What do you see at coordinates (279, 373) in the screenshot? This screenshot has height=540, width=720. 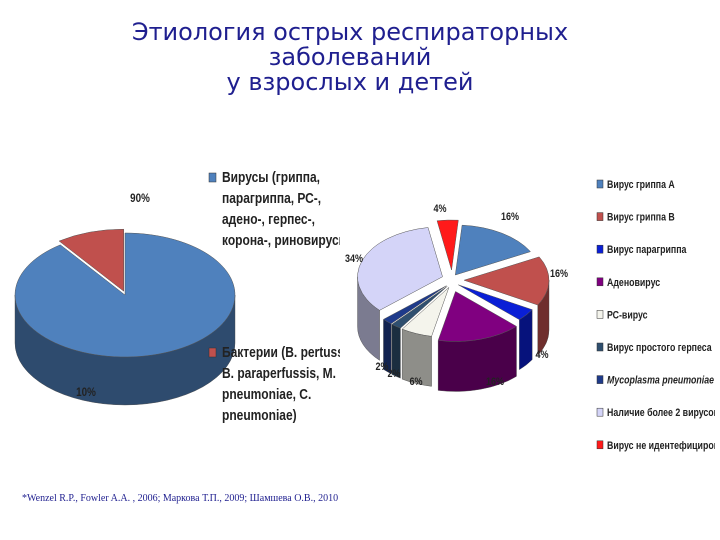 I see `legend-label-2-line-2: B. paraperfussis, M.` at bounding box center [279, 373].